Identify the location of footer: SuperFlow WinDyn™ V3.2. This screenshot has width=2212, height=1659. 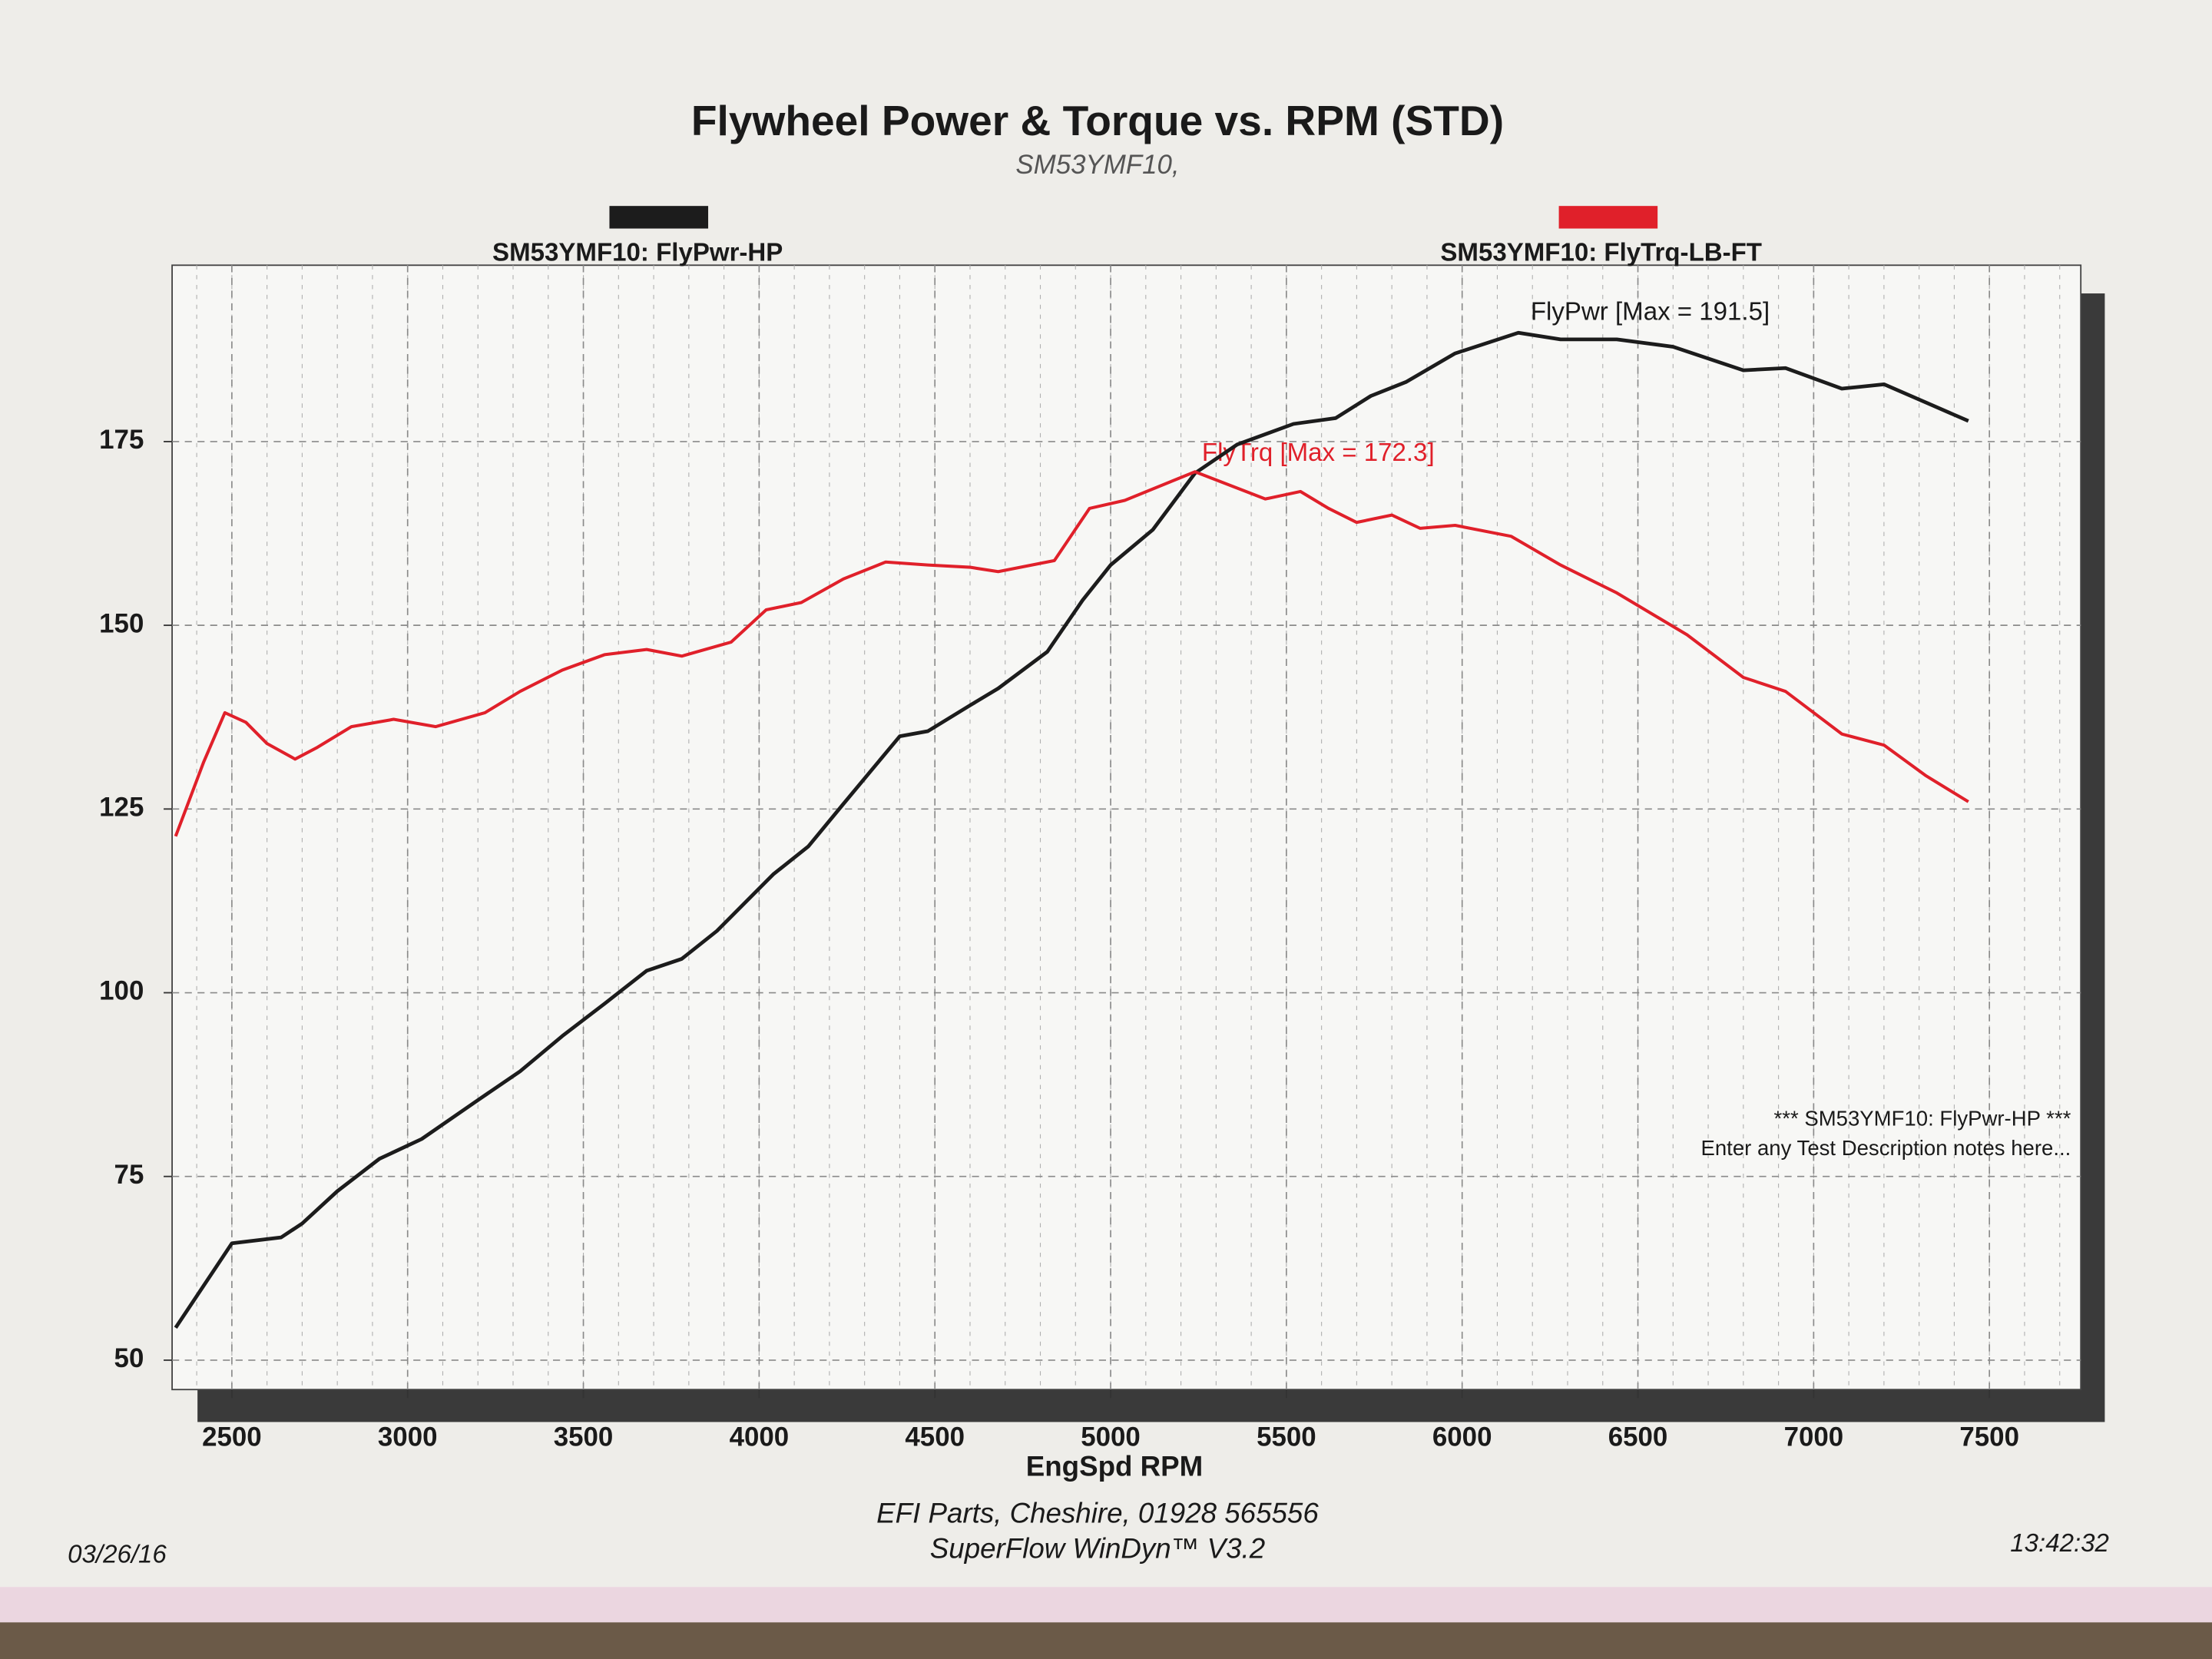
(1098, 1548).